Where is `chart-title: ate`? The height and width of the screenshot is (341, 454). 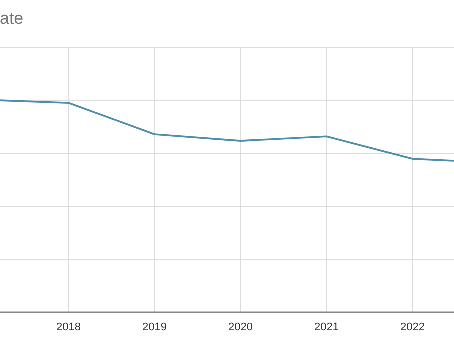 chart-title: ate is located at coordinates (12, 18).